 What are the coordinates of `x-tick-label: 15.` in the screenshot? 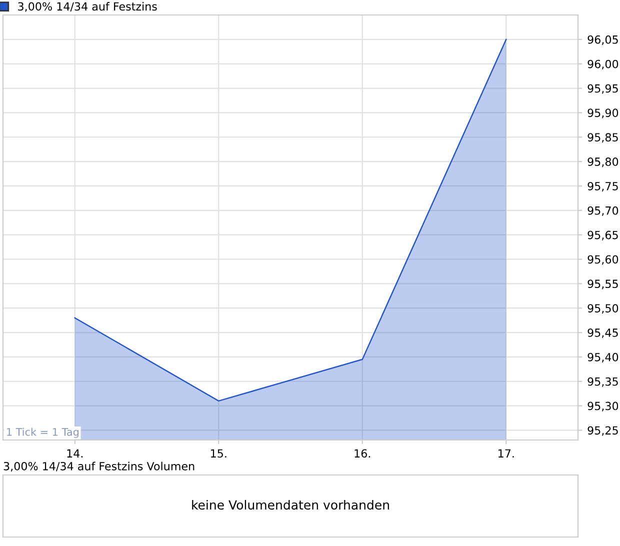 It's located at (218, 453).